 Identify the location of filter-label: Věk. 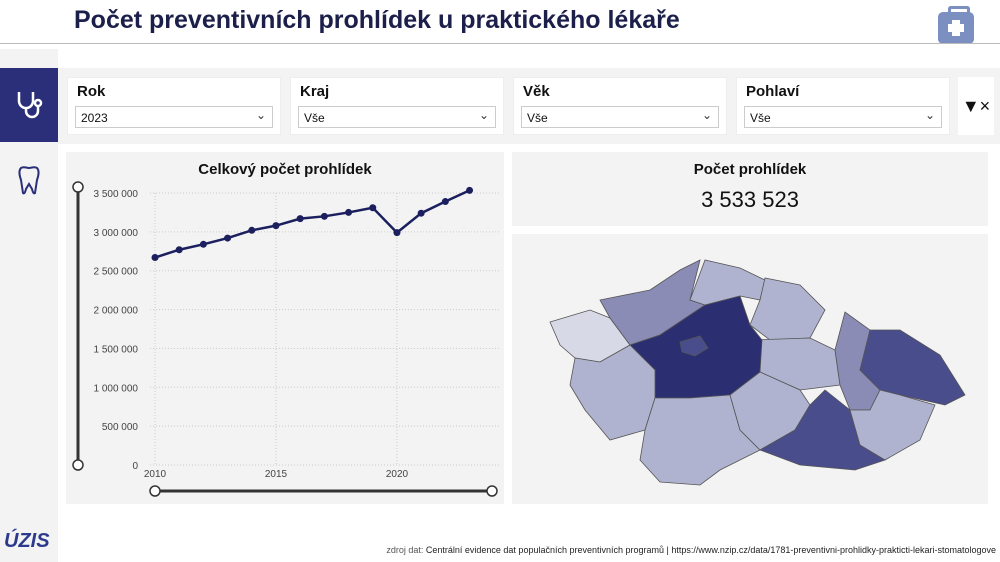
(536, 91).